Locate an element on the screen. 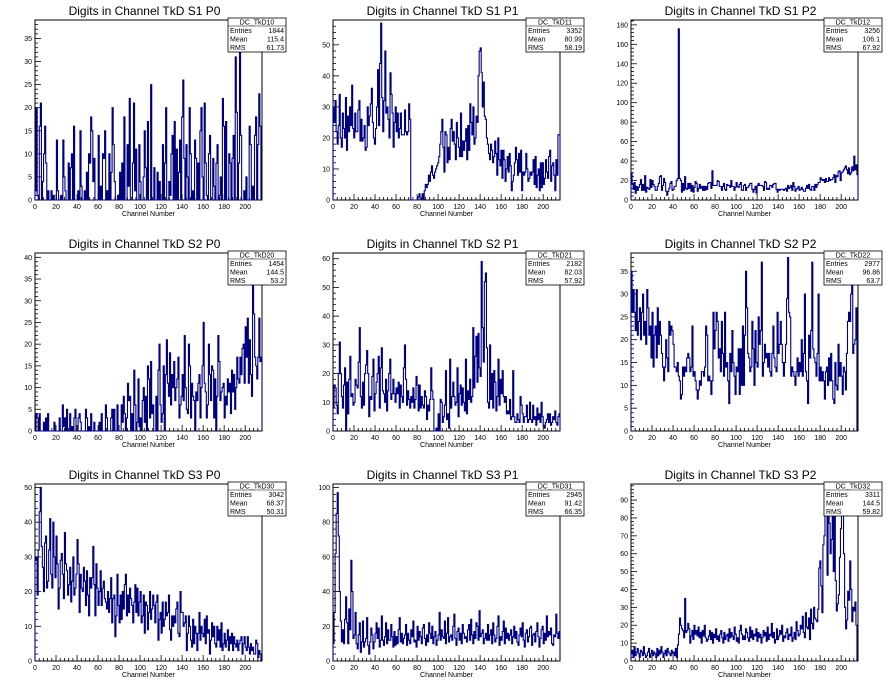  stats-value-entries: 3042 is located at coordinates (276, 495).